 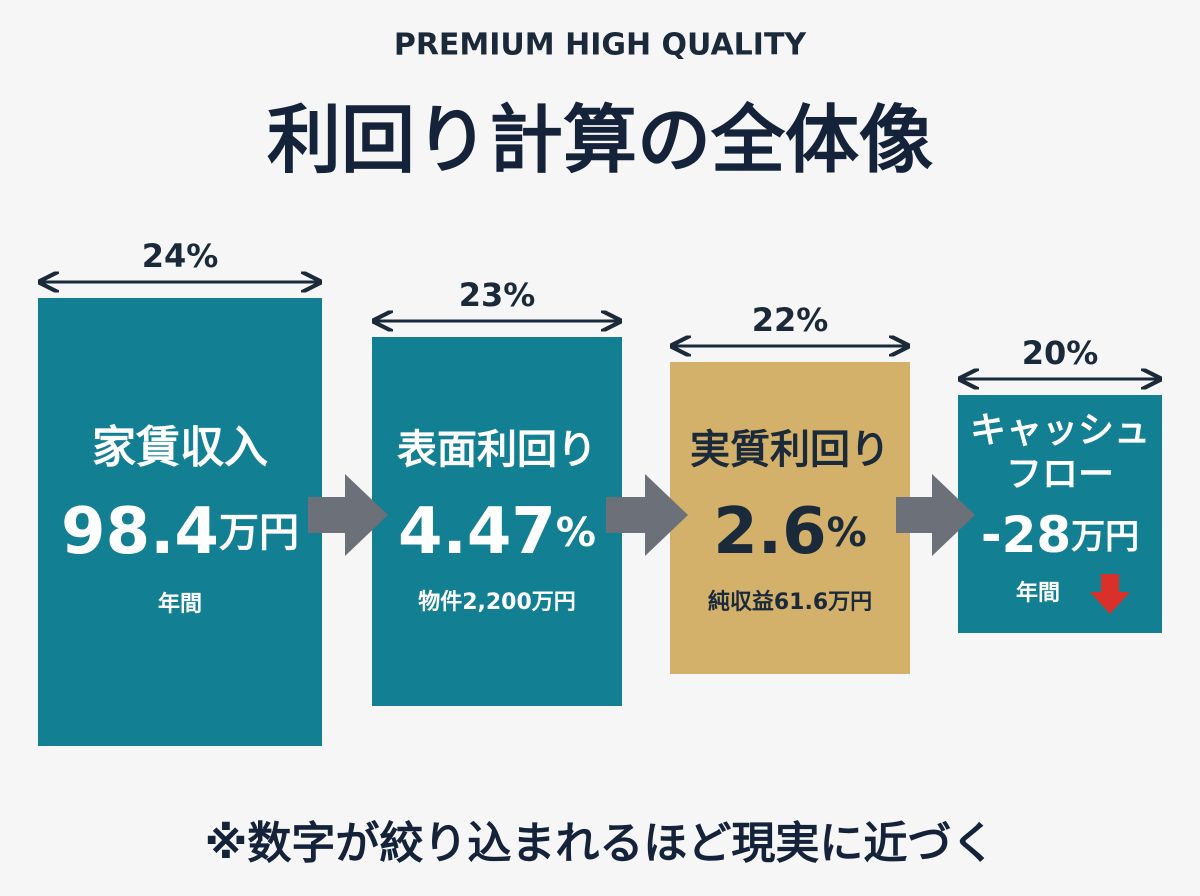 I want to click on value-number: 2.6, so click(x=769, y=532).